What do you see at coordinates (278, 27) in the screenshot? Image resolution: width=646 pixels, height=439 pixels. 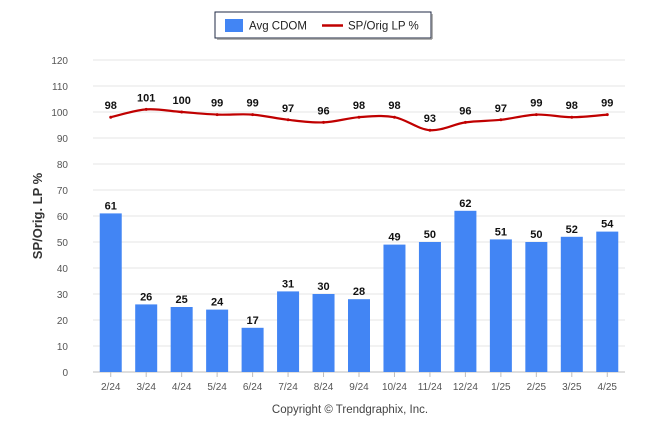 I see `legend-label-bar: Avg CDOM` at bounding box center [278, 27].